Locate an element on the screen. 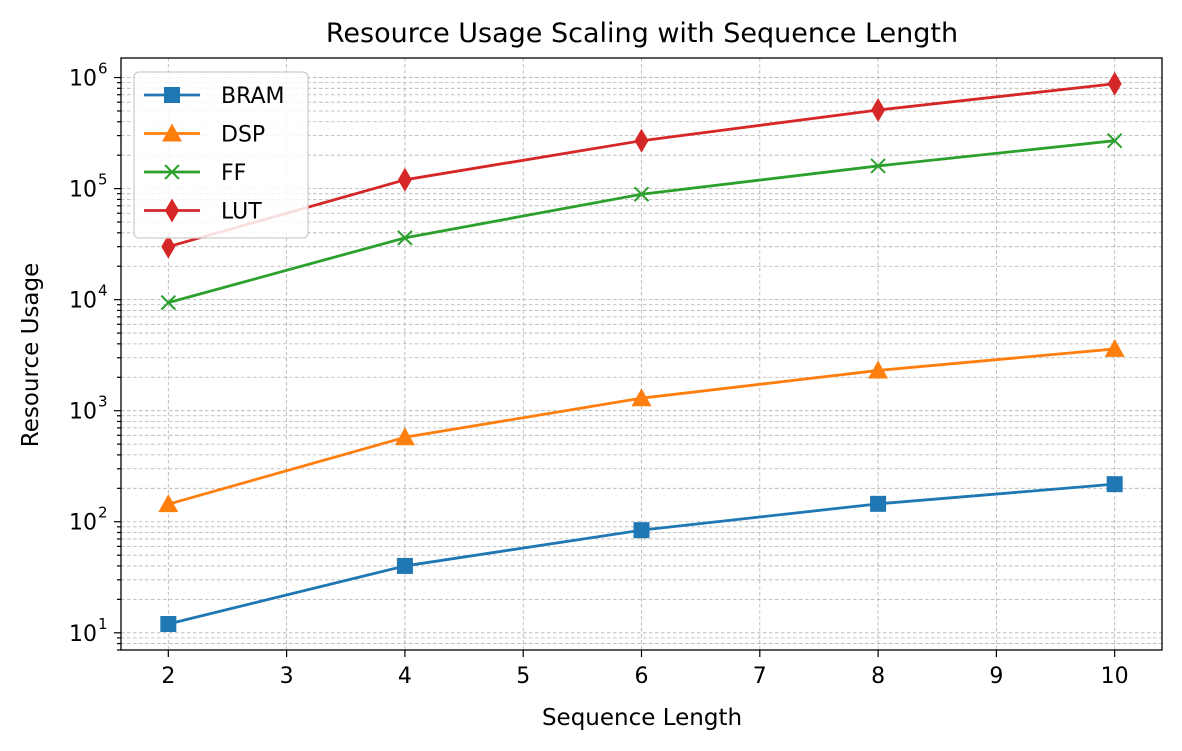  x-tick-label: 5 is located at coordinates (523, 676).